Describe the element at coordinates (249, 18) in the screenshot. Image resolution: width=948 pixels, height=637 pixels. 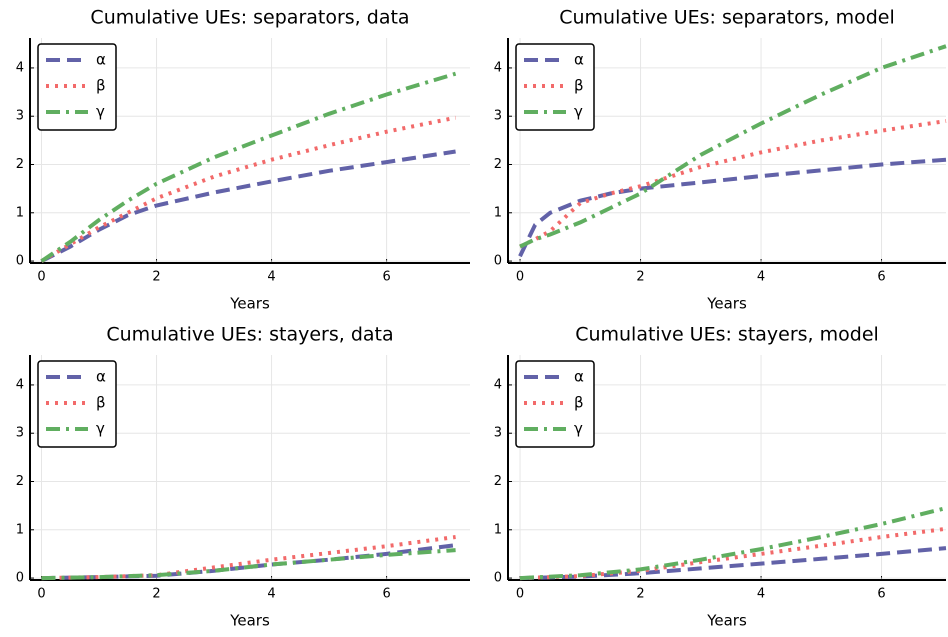
I see `subplot-title: Cumulative UEs: separators, data` at that location.